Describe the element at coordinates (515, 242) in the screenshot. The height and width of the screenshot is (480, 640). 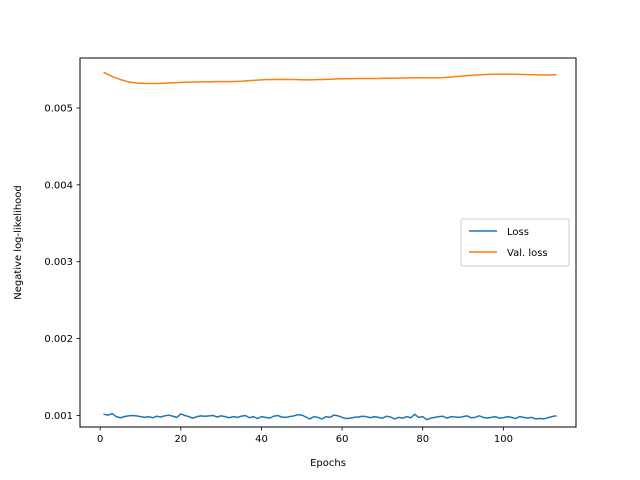
I see `legend: Loss Val. loss` at that location.